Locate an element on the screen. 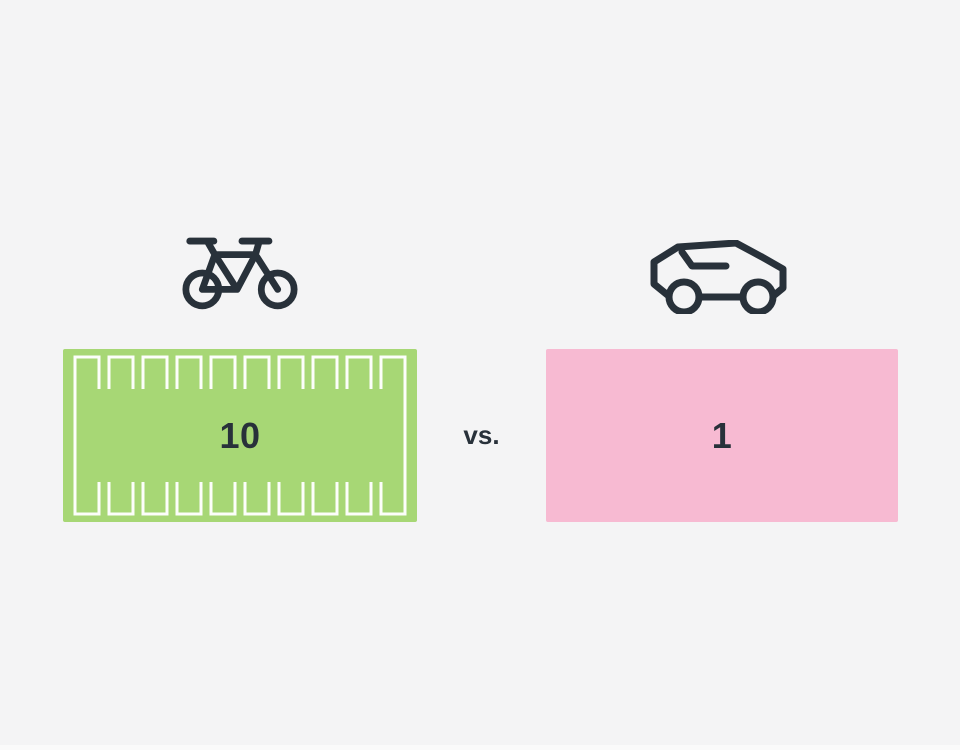 This screenshot has height=750, width=960. car-parking-block: 1 is located at coordinates (722, 435).